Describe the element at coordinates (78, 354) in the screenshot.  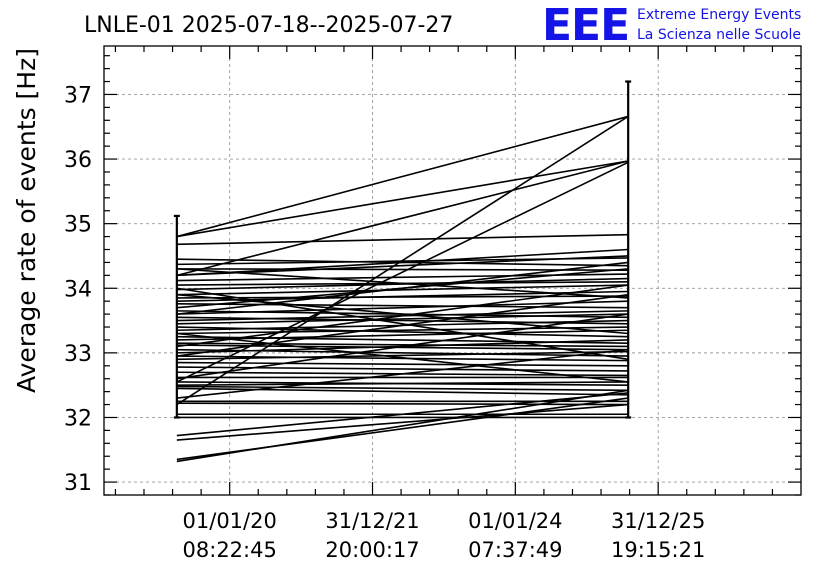
I see `y-tick-label: 33` at that location.